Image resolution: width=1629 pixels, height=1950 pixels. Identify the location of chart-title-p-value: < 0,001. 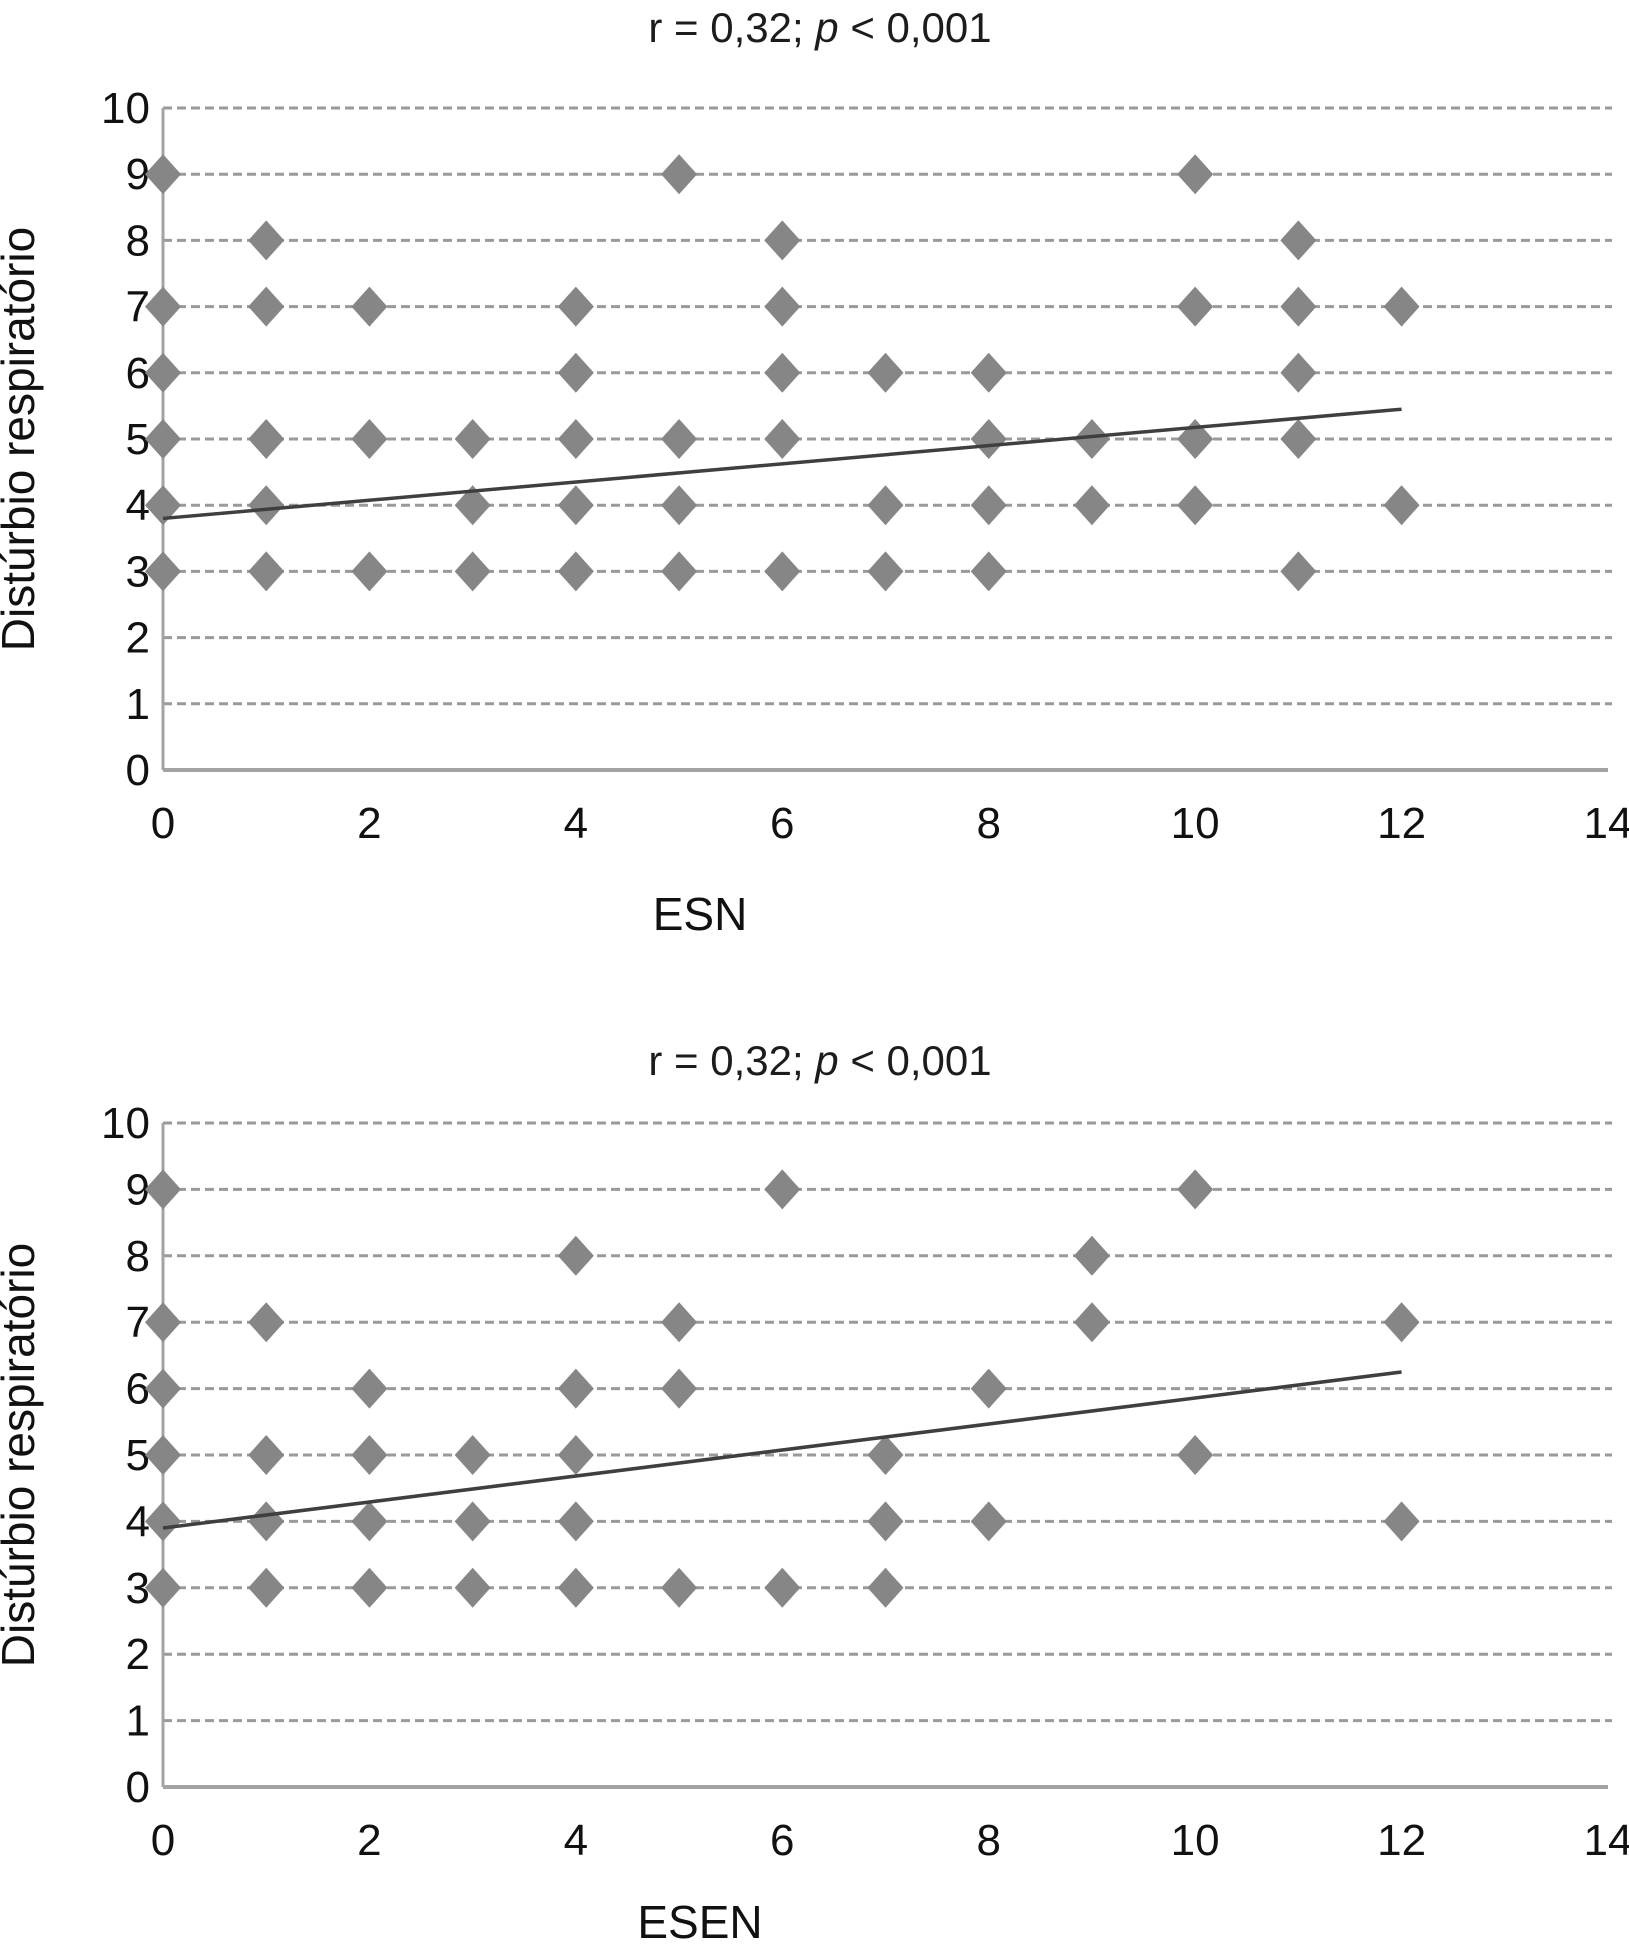
(915, 27).